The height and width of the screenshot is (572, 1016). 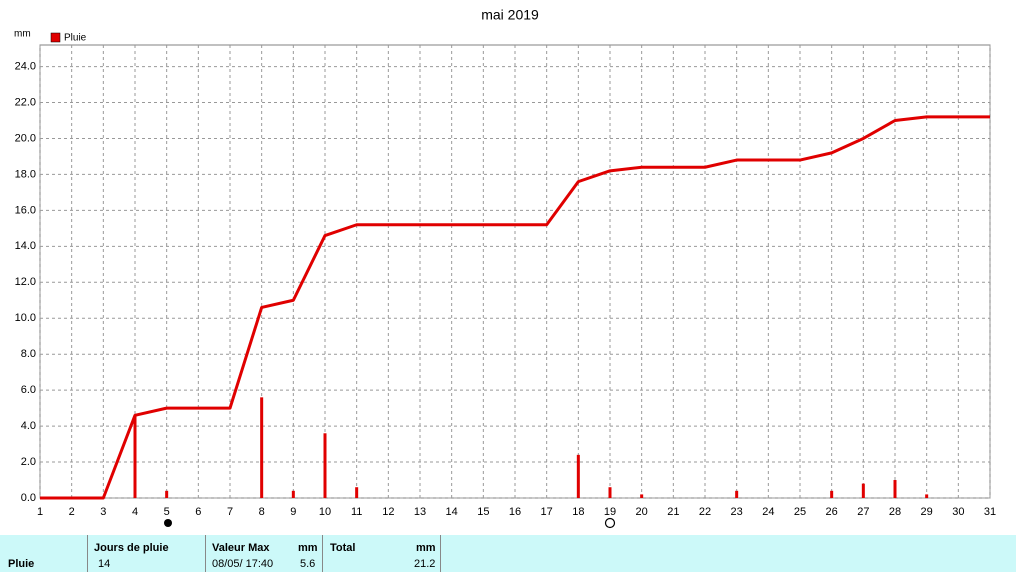 What do you see at coordinates (103, 512) in the screenshot?
I see `x-tick-label: 3` at bounding box center [103, 512].